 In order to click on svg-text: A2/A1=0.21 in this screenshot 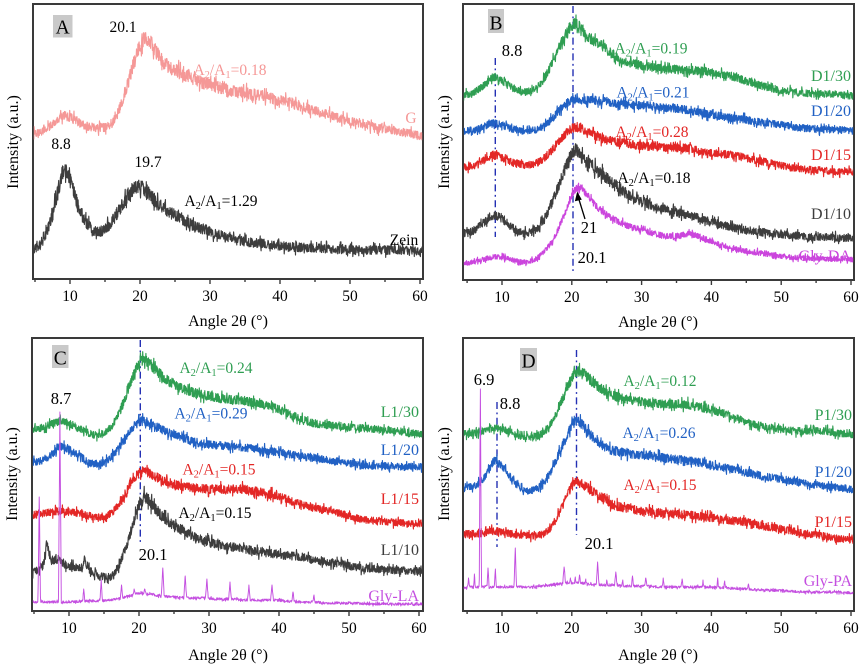, I will do `click(652, 94)`.